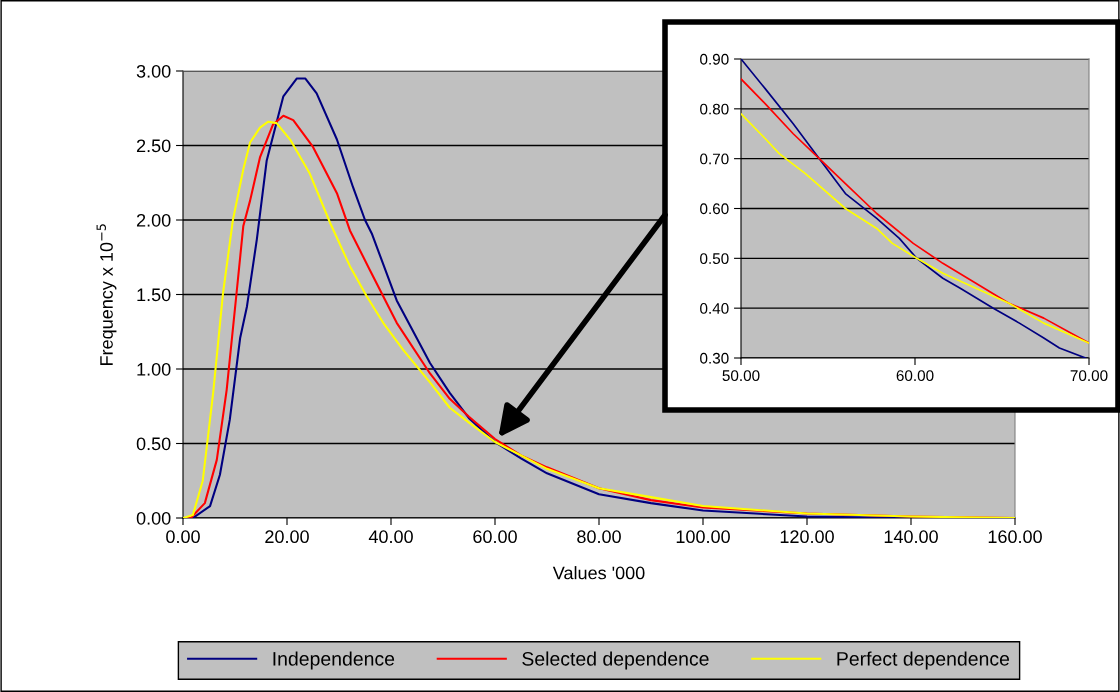 The width and height of the screenshot is (1120, 692). I want to click on y-tick-label: 2.00, so click(153, 220).